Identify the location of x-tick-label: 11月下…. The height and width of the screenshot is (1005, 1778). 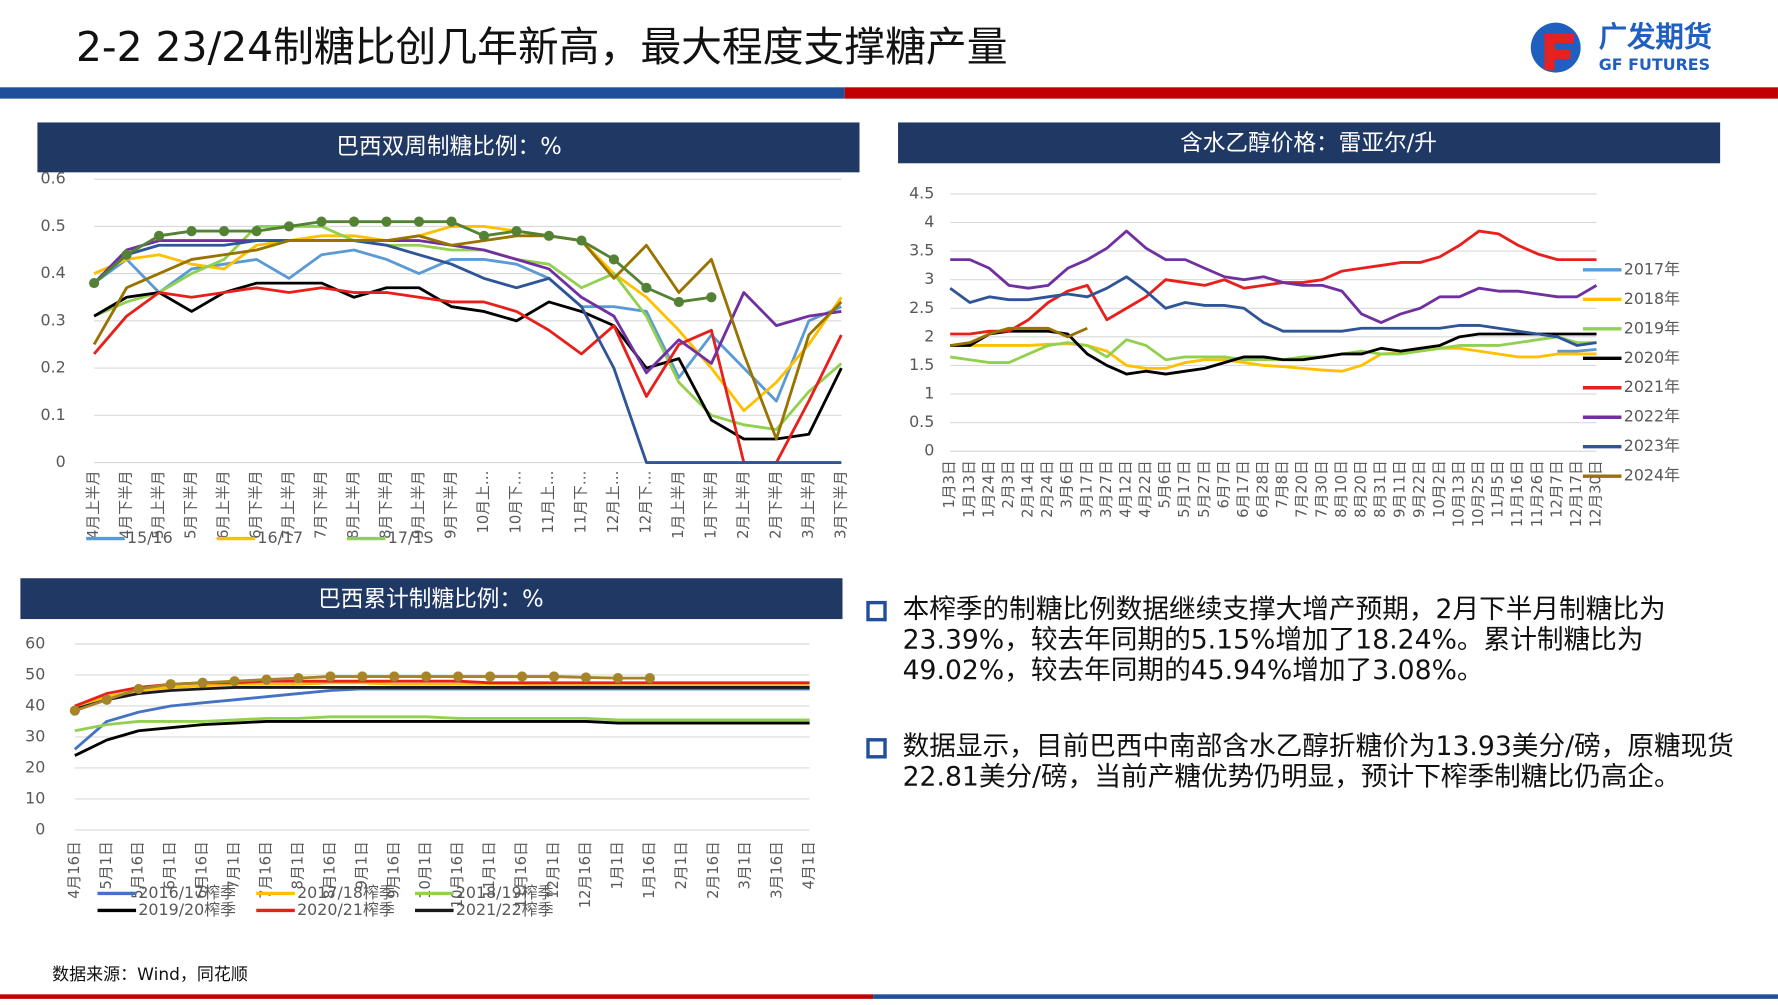
(580, 502).